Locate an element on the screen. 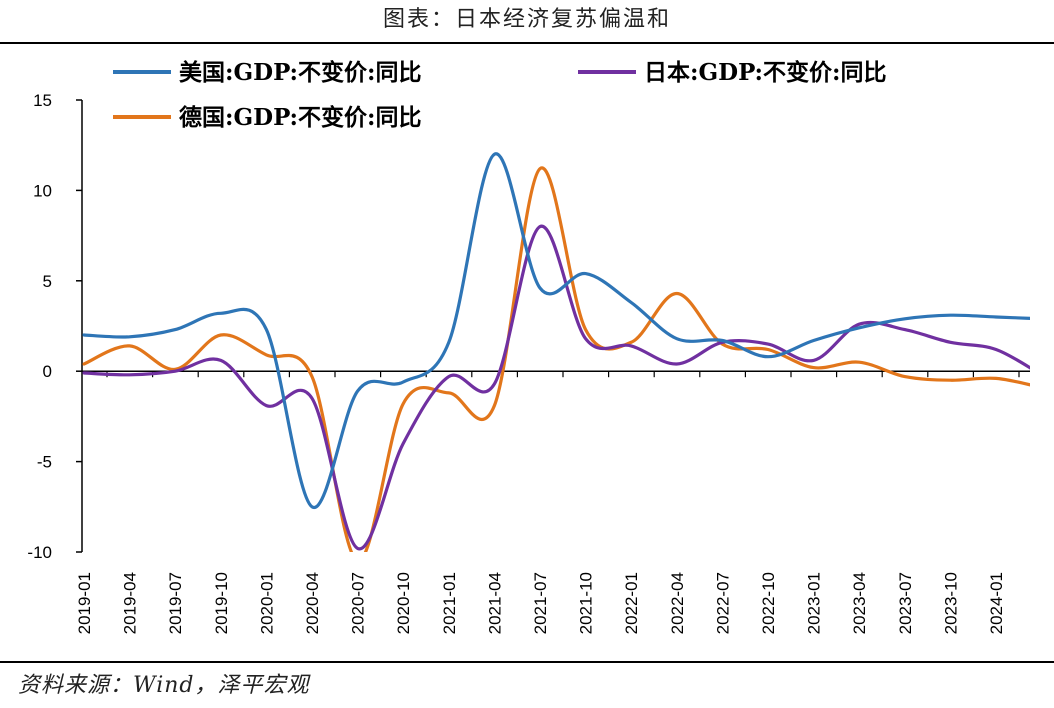 Image resolution: width=1054 pixels, height=708 pixels. y-tick-label: 10 is located at coordinates (42, 190).